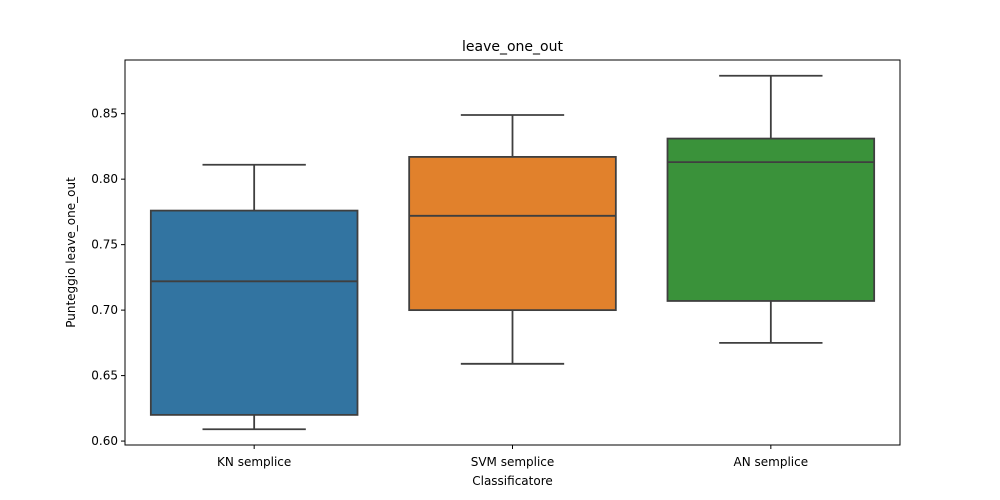  Describe the element at coordinates (104, 441) in the screenshot. I see `y-tick-label: 0.60` at that location.